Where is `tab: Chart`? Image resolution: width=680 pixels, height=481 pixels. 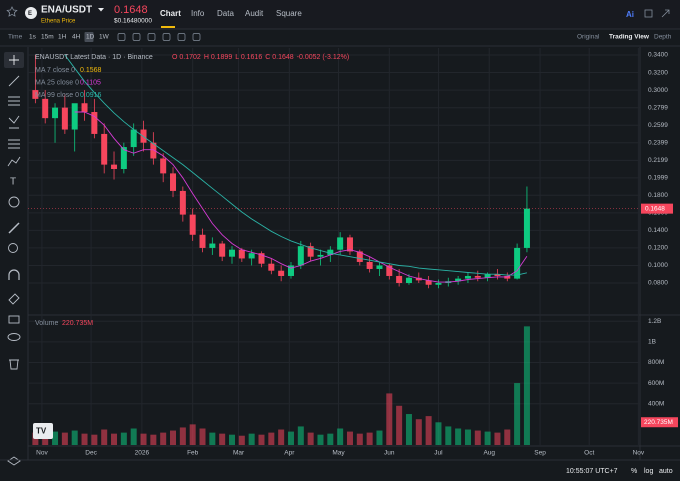
tab: Chart is located at coordinates (170, 13).